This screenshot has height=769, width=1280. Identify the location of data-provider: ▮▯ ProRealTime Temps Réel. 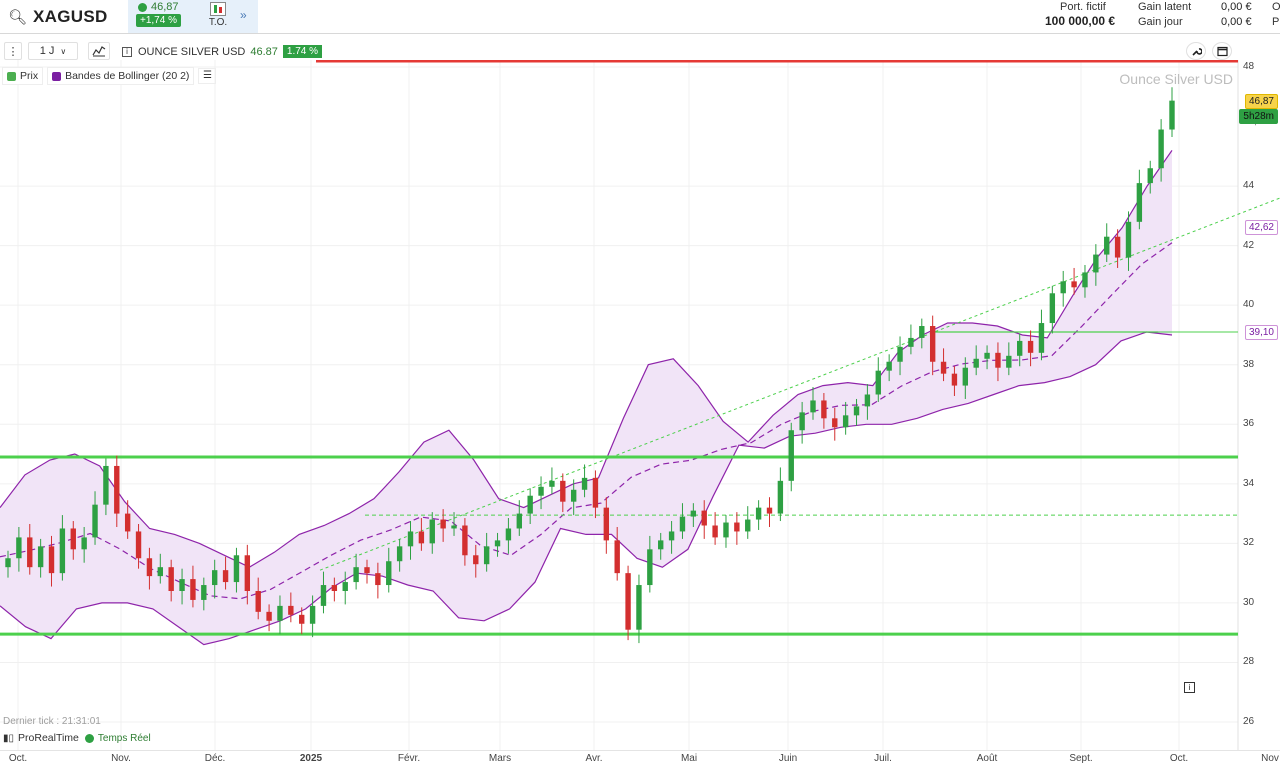
(77, 738).